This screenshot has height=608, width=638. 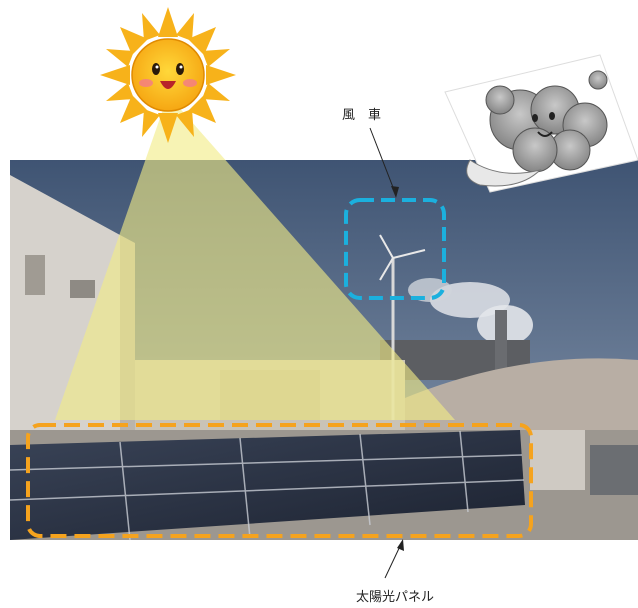 I want to click on sun-mascot-icon, so click(x=168, y=75).